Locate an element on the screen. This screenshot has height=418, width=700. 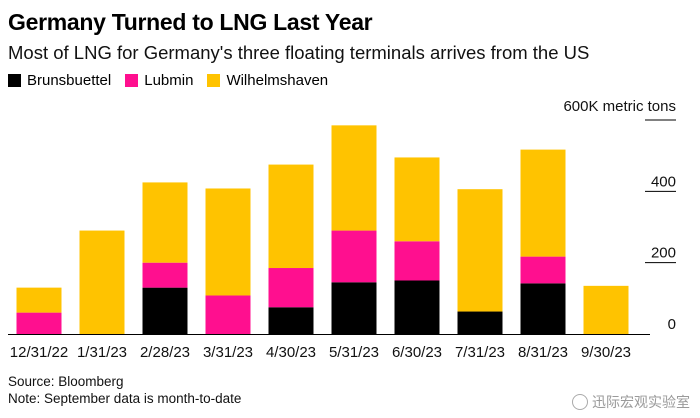
legend: Brunsbuettel Lubmin Wilhelmshaven is located at coordinates (175, 80).